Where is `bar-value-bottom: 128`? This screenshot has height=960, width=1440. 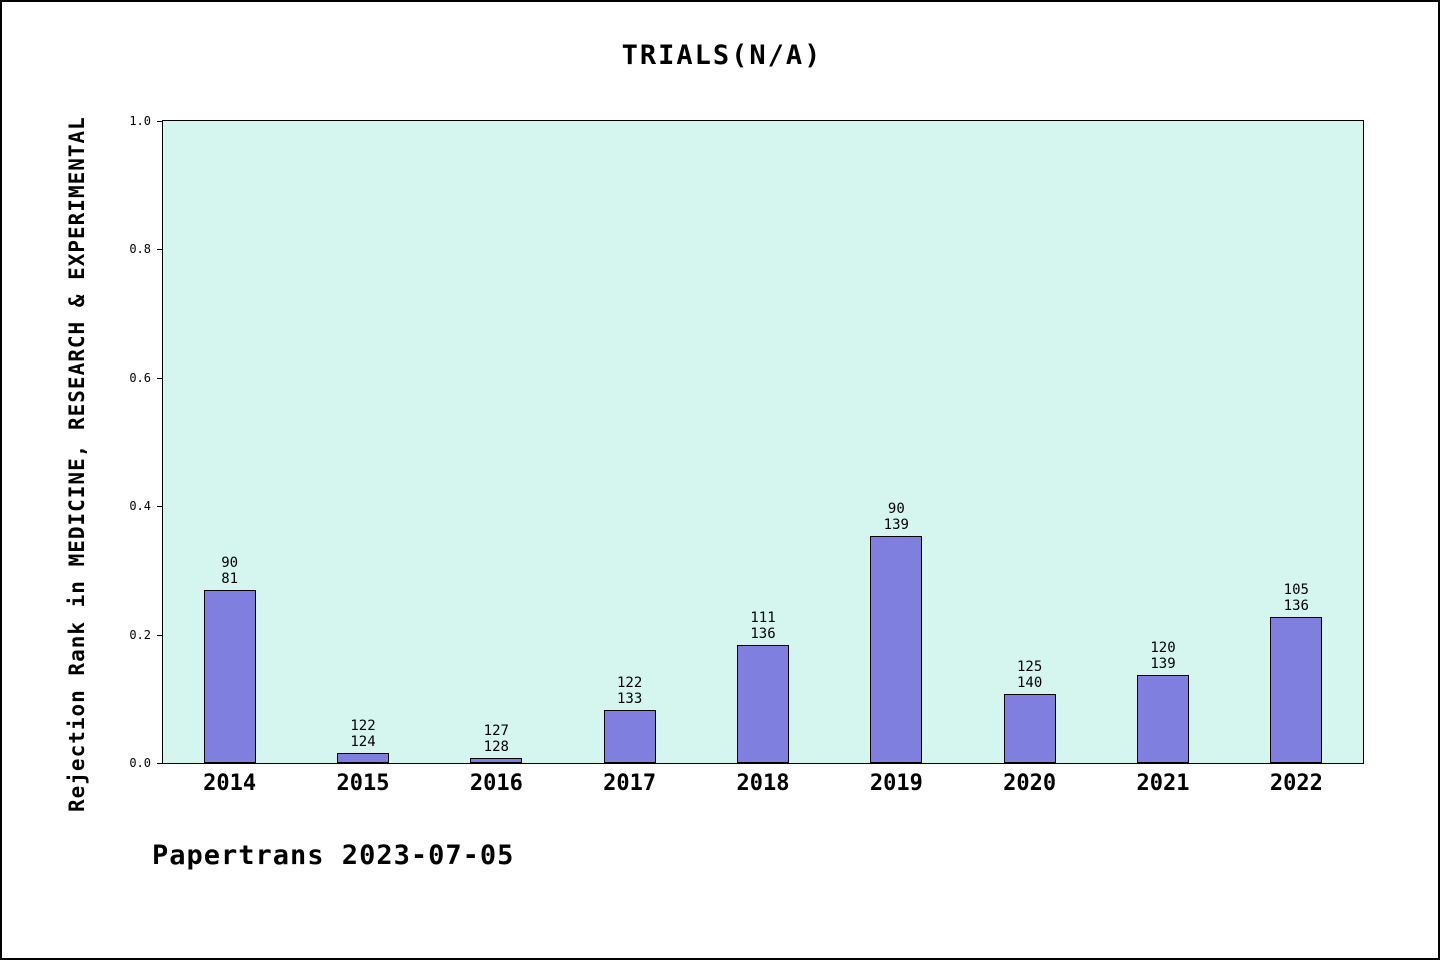
bar-value-bottom: 128 is located at coordinates (496, 746).